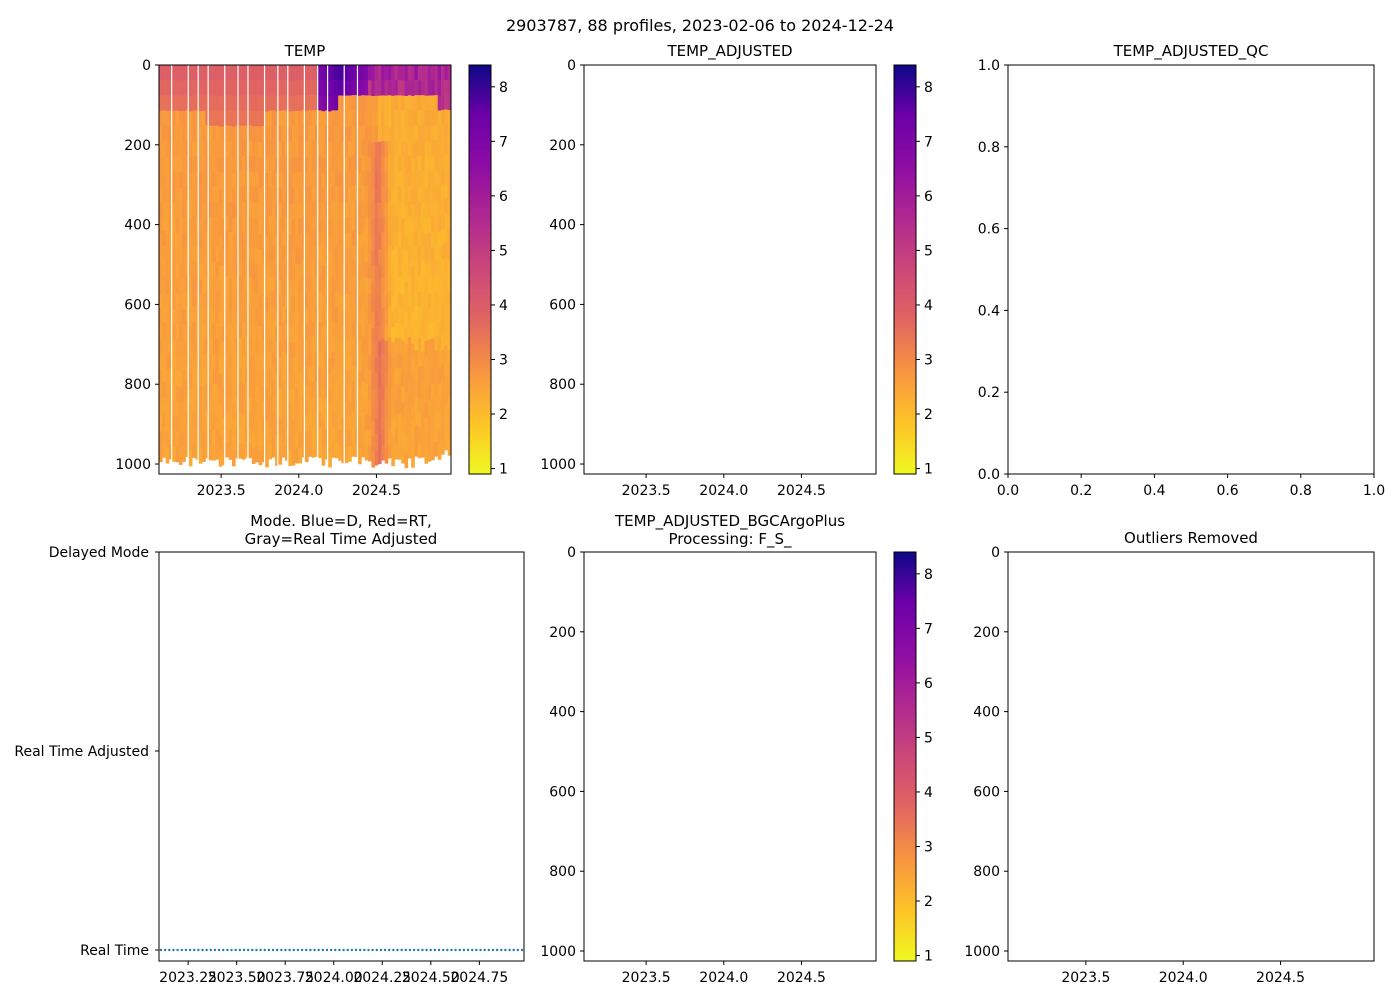  I want to click on mode-point, so click(376, 950).